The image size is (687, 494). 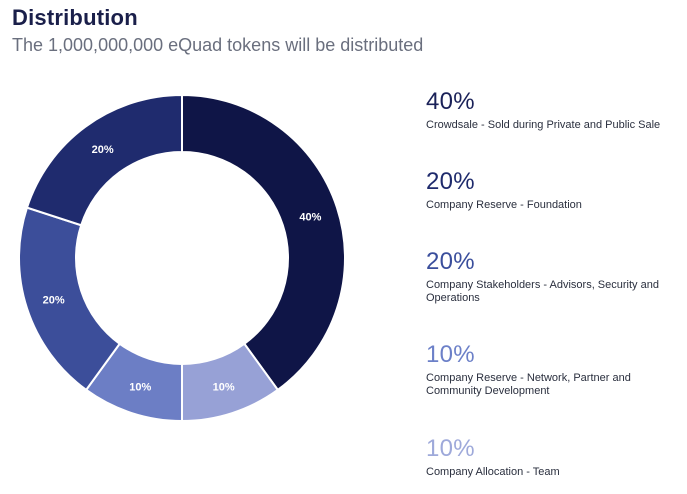 I want to click on legend-item-company-reserve-foundation: 20% Company Reserve - Foundation, so click(x=553, y=190).